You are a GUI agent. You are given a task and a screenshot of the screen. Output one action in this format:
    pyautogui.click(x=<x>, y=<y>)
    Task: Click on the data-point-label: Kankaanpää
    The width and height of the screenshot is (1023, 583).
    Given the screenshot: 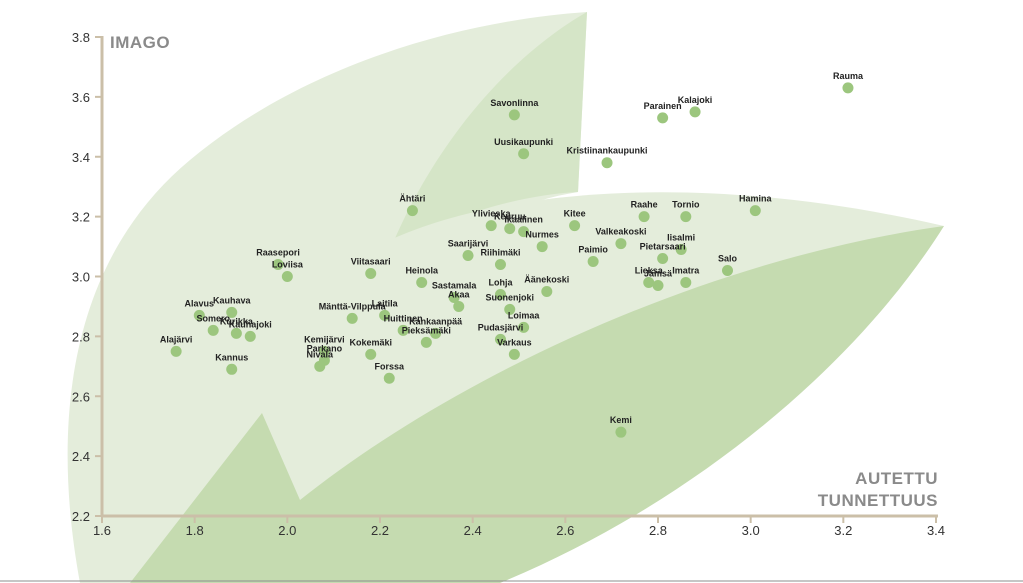 What is the action you would take?
    pyautogui.click(x=436, y=321)
    